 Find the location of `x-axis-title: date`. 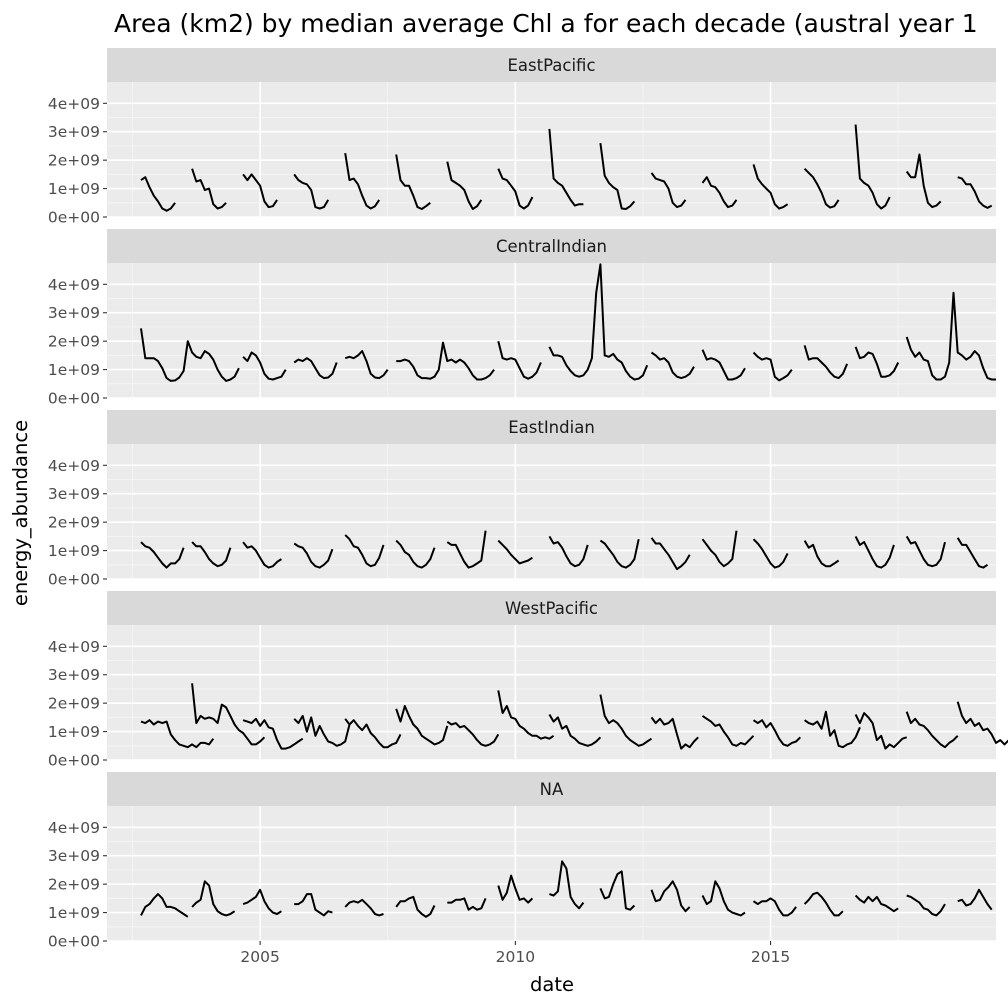

x-axis-title: date is located at coordinates (552, 984).